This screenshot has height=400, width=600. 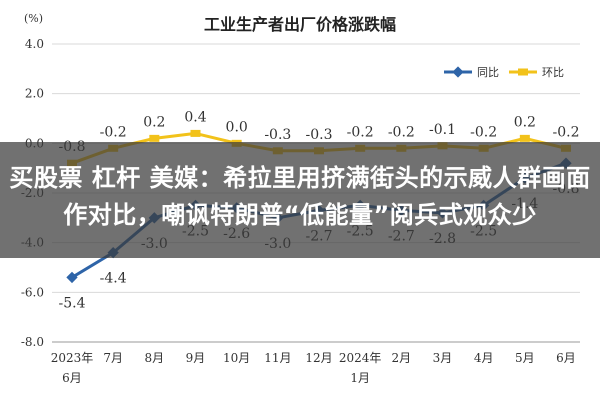 What do you see at coordinates (443, 358) in the screenshot?
I see `x-tick-label: 3月` at bounding box center [443, 358].